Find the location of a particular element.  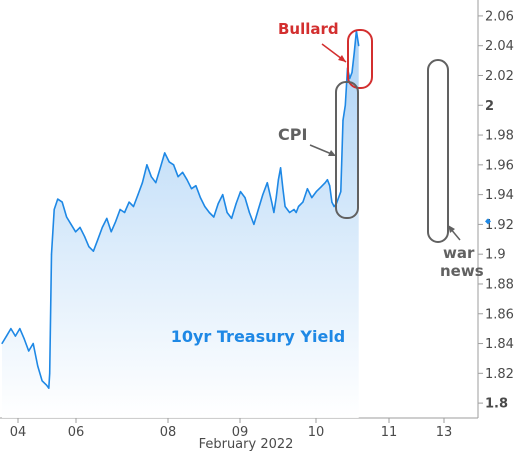

y-tick-label: 1.9 is located at coordinates (495, 255).